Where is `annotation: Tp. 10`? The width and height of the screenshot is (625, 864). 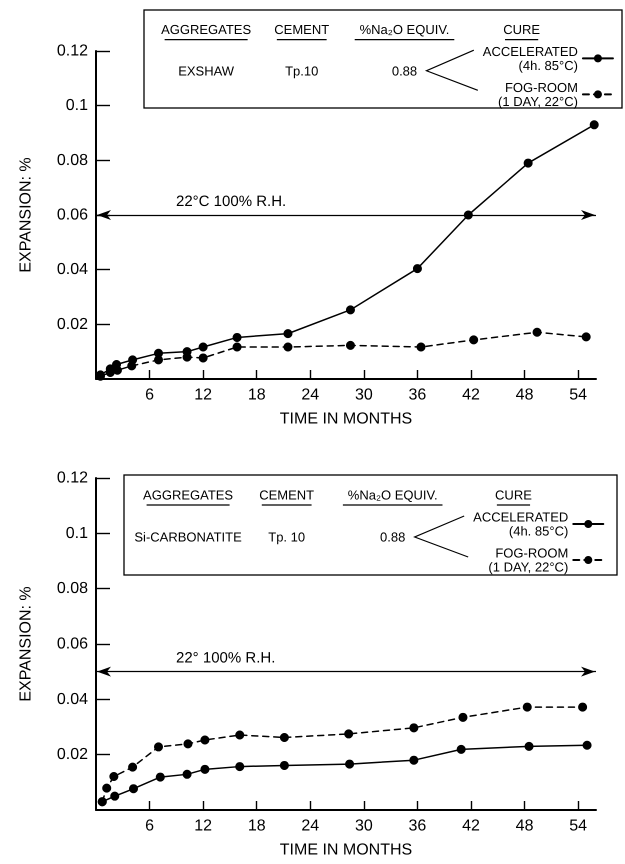 annotation: Tp. 10 is located at coordinates (287, 537).